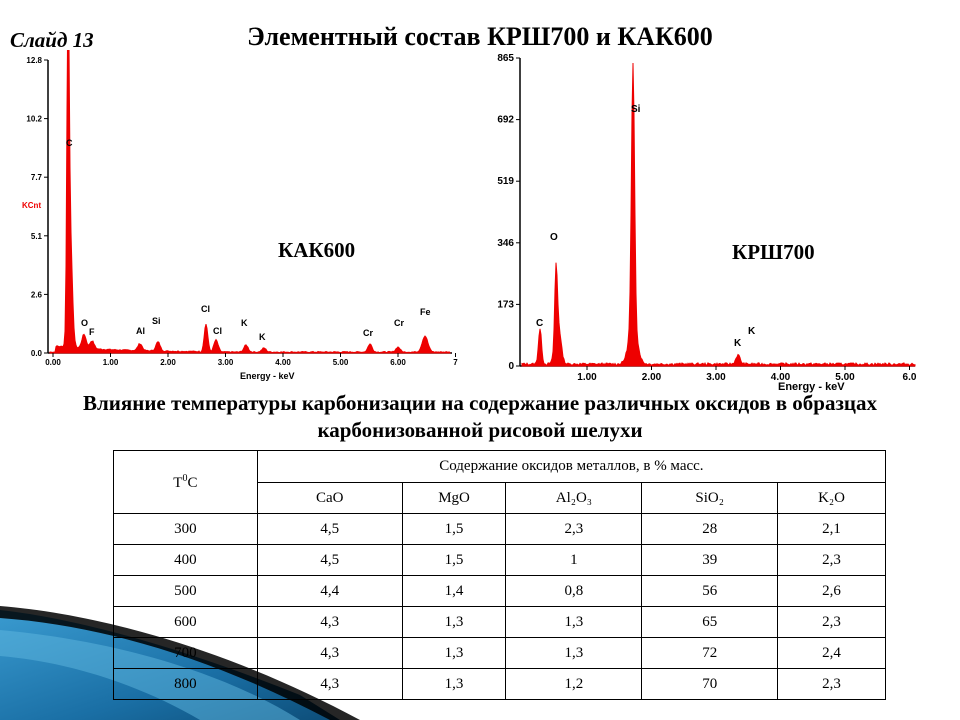 Image resolution: width=960 pixels, height=720 pixels. What do you see at coordinates (248, 240) in the screenshot?
I see `spectrum-left-peak-labels: C OF Al Si Cl Cl K K Cr Cr Fe` at bounding box center [248, 240].